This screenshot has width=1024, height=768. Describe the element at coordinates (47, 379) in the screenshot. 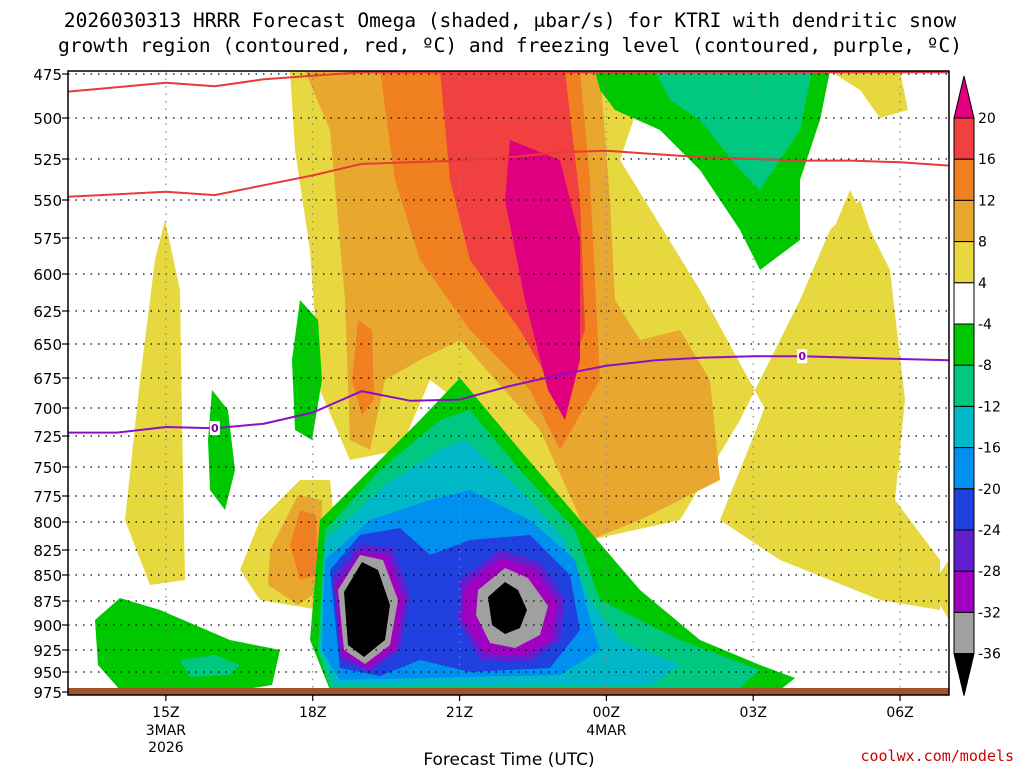

I see `y-tick-label: 675` at that location.